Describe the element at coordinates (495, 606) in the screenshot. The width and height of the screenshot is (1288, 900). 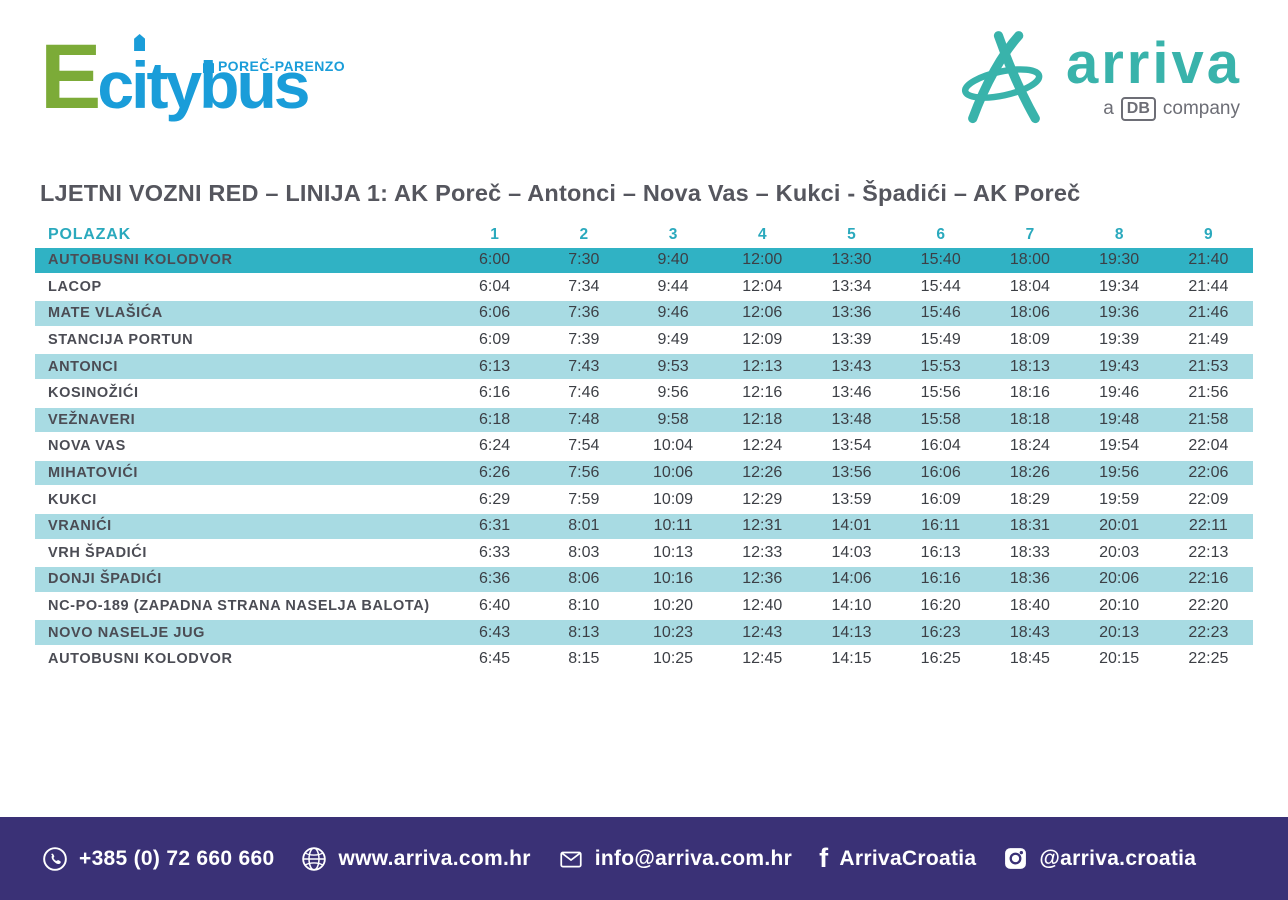
I see `time-cell: 6:40` at that location.